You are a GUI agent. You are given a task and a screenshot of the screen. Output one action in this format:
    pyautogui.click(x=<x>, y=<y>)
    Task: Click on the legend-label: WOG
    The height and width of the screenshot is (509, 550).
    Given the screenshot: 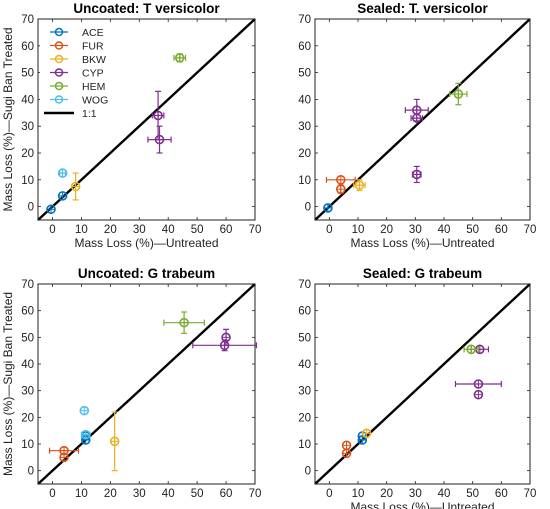 What is the action you would take?
    pyautogui.click(x=95, y=101)
    